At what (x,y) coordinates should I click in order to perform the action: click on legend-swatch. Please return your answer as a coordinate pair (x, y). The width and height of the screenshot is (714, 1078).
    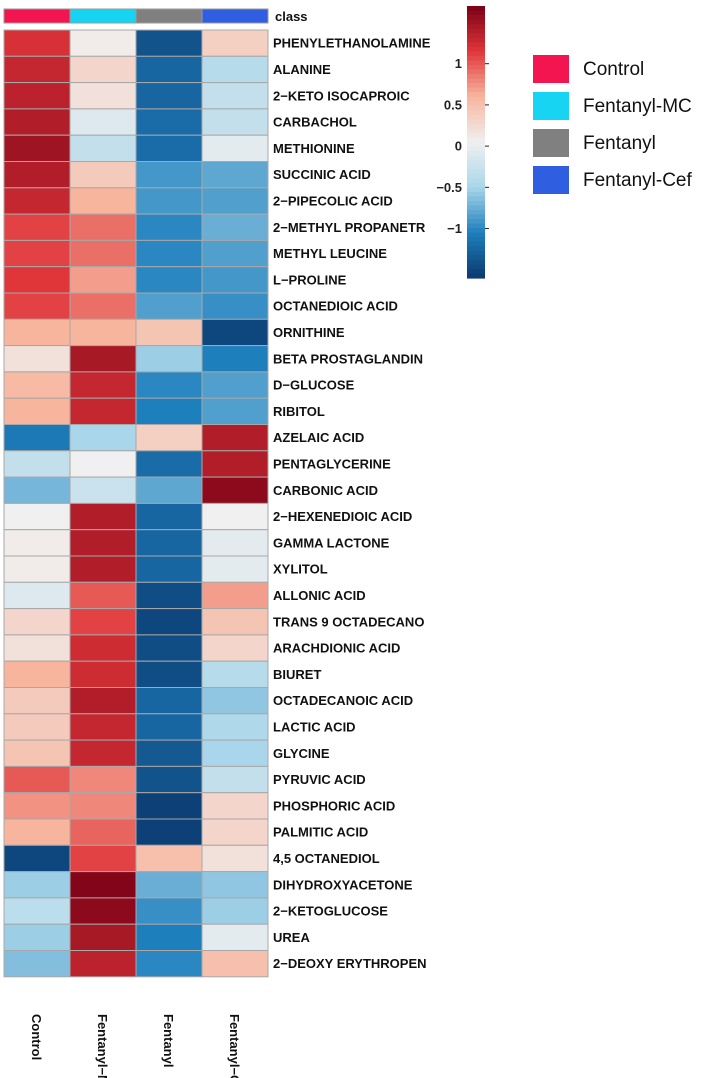
    Looking at the image, I should click on (551, 69).